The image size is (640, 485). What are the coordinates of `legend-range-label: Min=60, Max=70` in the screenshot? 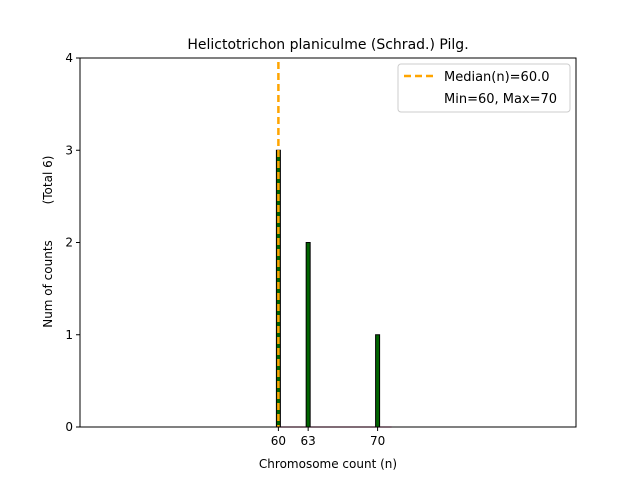 It's located at (500, 99).